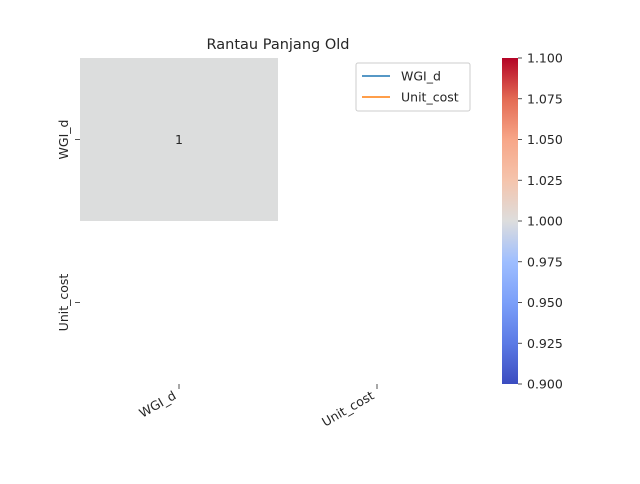 The image size is (640, 484). I want to click on heatmap-cells, so click(179, 139).